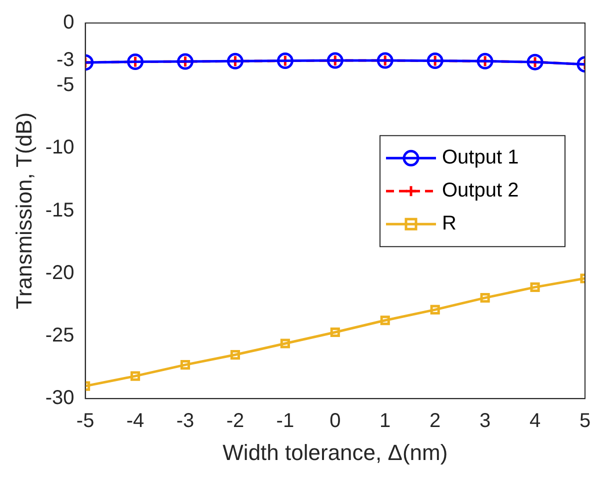 The width and height of the screenshot is (603, 479). What do you see at coordinates (235, 421) in the screenshot?
I see `x-tick-label: -2` at bounding box center [235, 421].